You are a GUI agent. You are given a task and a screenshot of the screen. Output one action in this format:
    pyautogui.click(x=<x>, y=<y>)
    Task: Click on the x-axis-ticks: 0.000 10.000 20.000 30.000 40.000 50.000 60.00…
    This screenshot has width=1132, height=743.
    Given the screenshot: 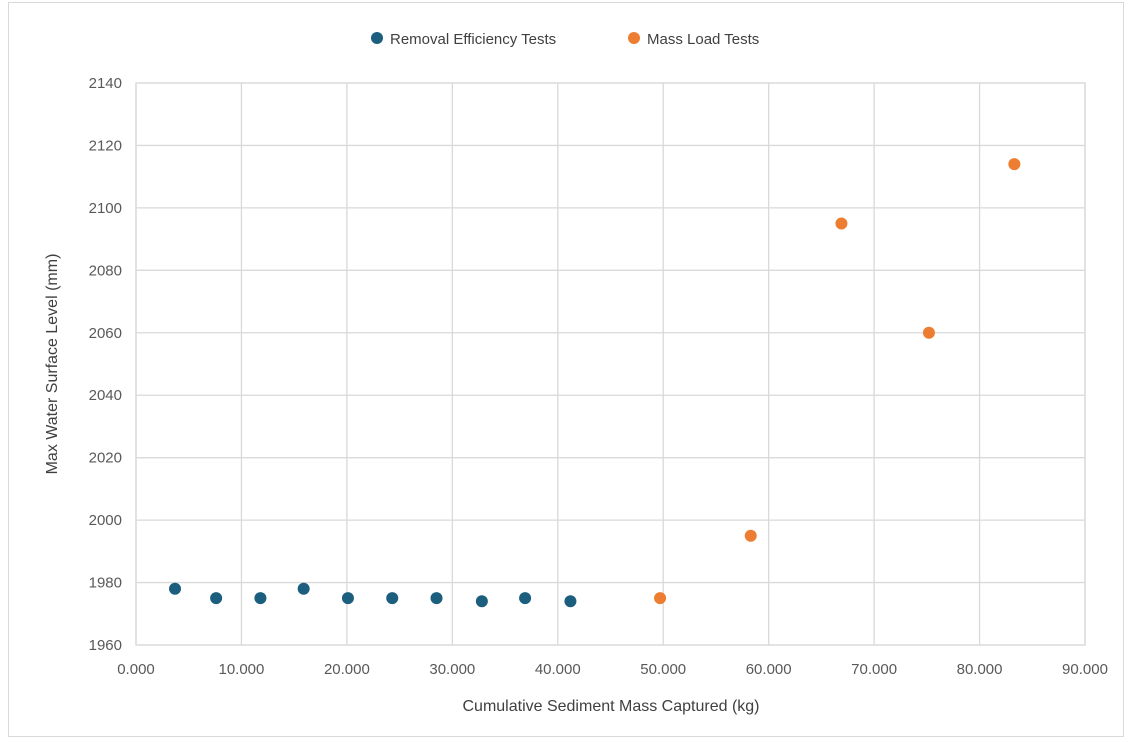 What is the action you would take?
    pyautogui.click(x=612, y=669)
    